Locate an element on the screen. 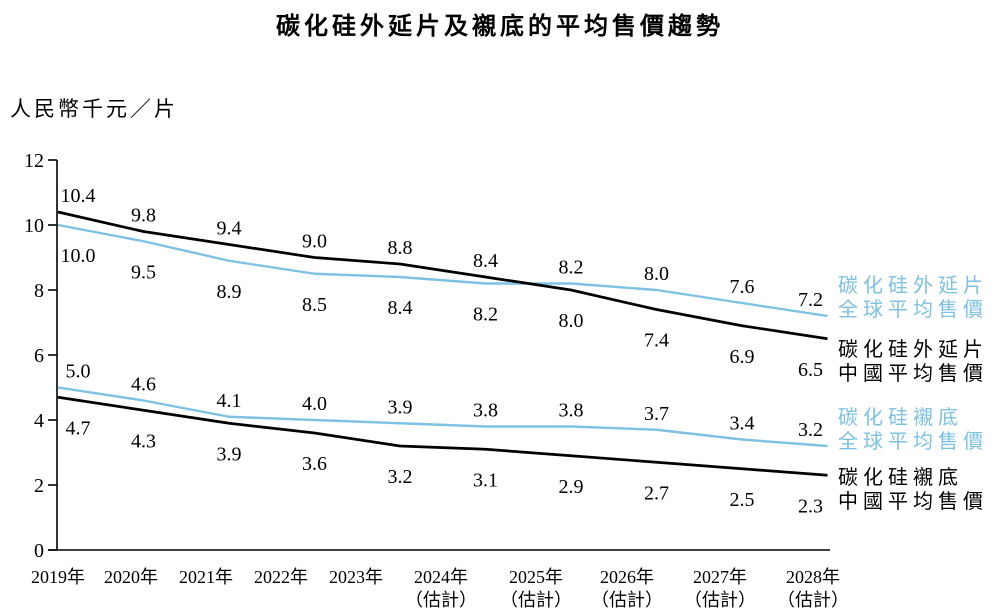 The image size is (1000, 615). value-label: 2.9 is located at coordinates (571, 487).